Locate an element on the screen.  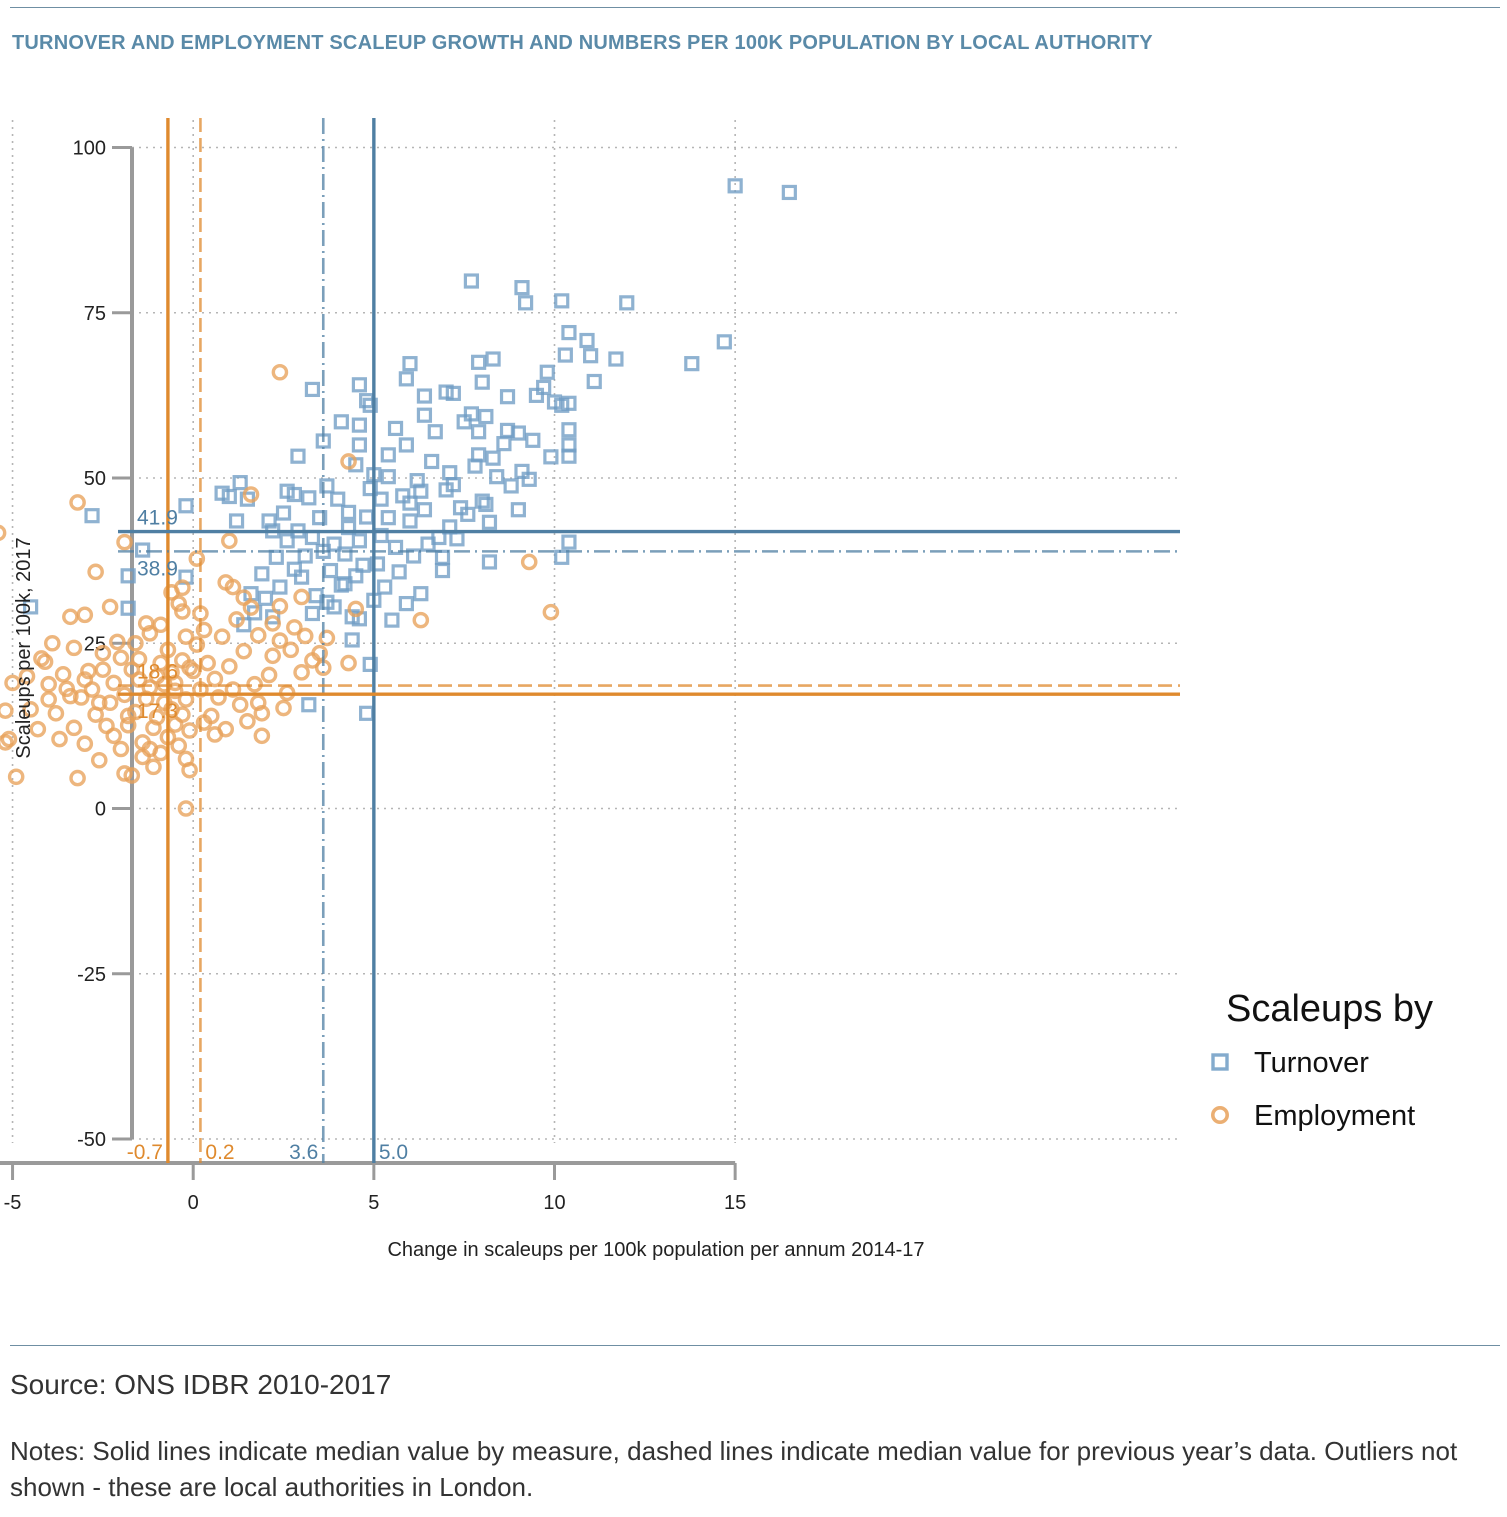
x-tick-label: 5 is located at coordinates (373, 1203).